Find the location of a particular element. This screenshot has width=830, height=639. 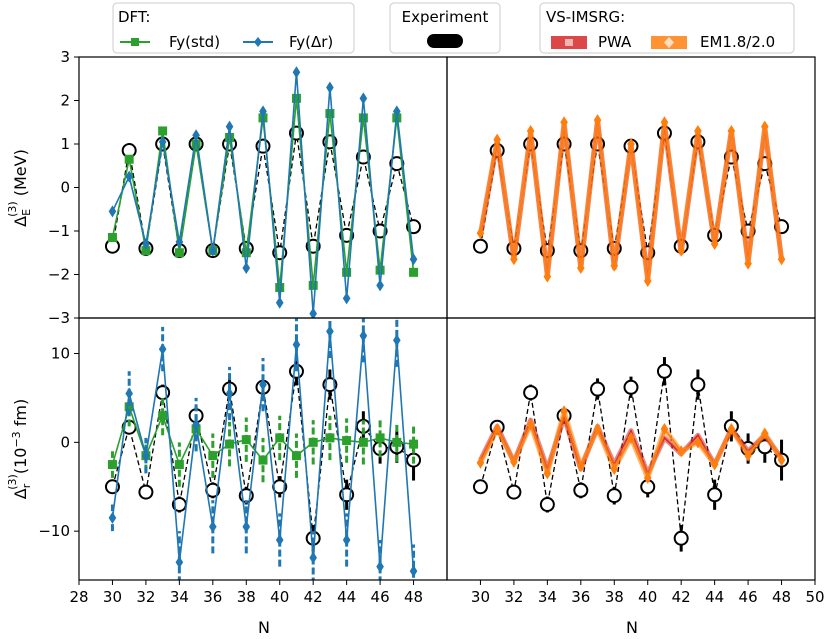

x-tick-label: 44 is located at coordinates (714, 597).